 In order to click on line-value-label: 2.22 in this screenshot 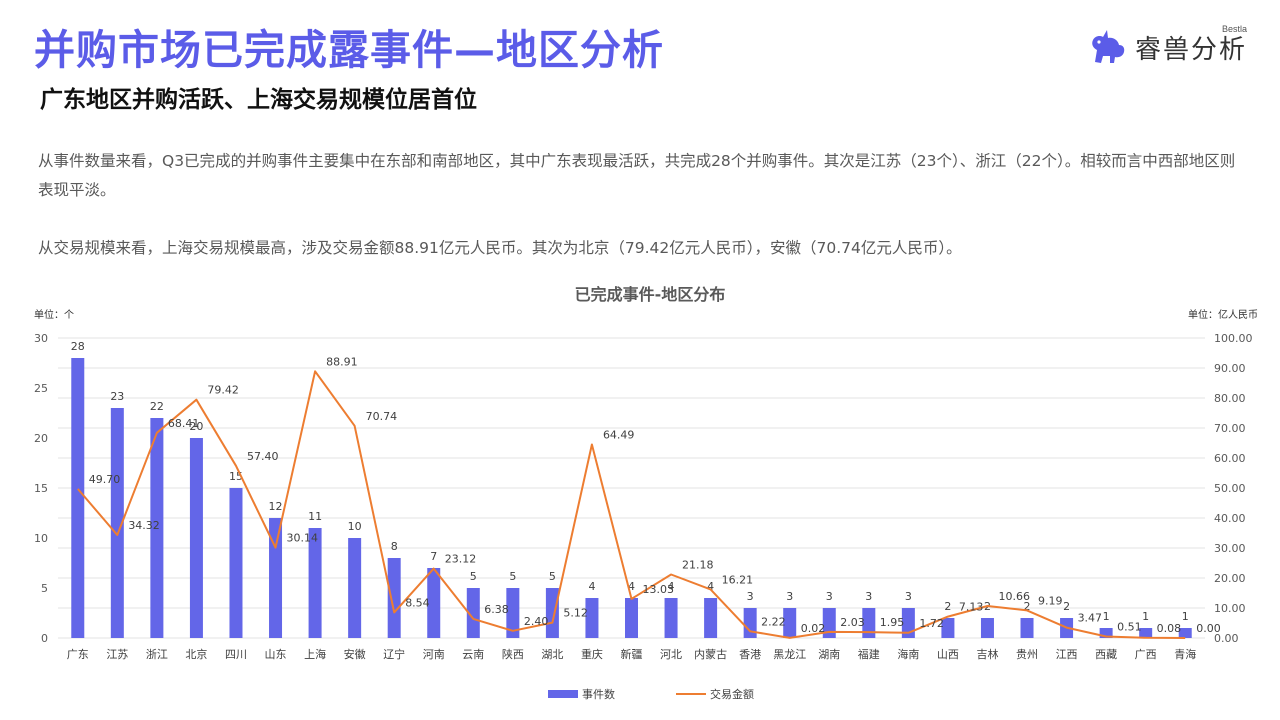, I will do `click(773, 621)`.